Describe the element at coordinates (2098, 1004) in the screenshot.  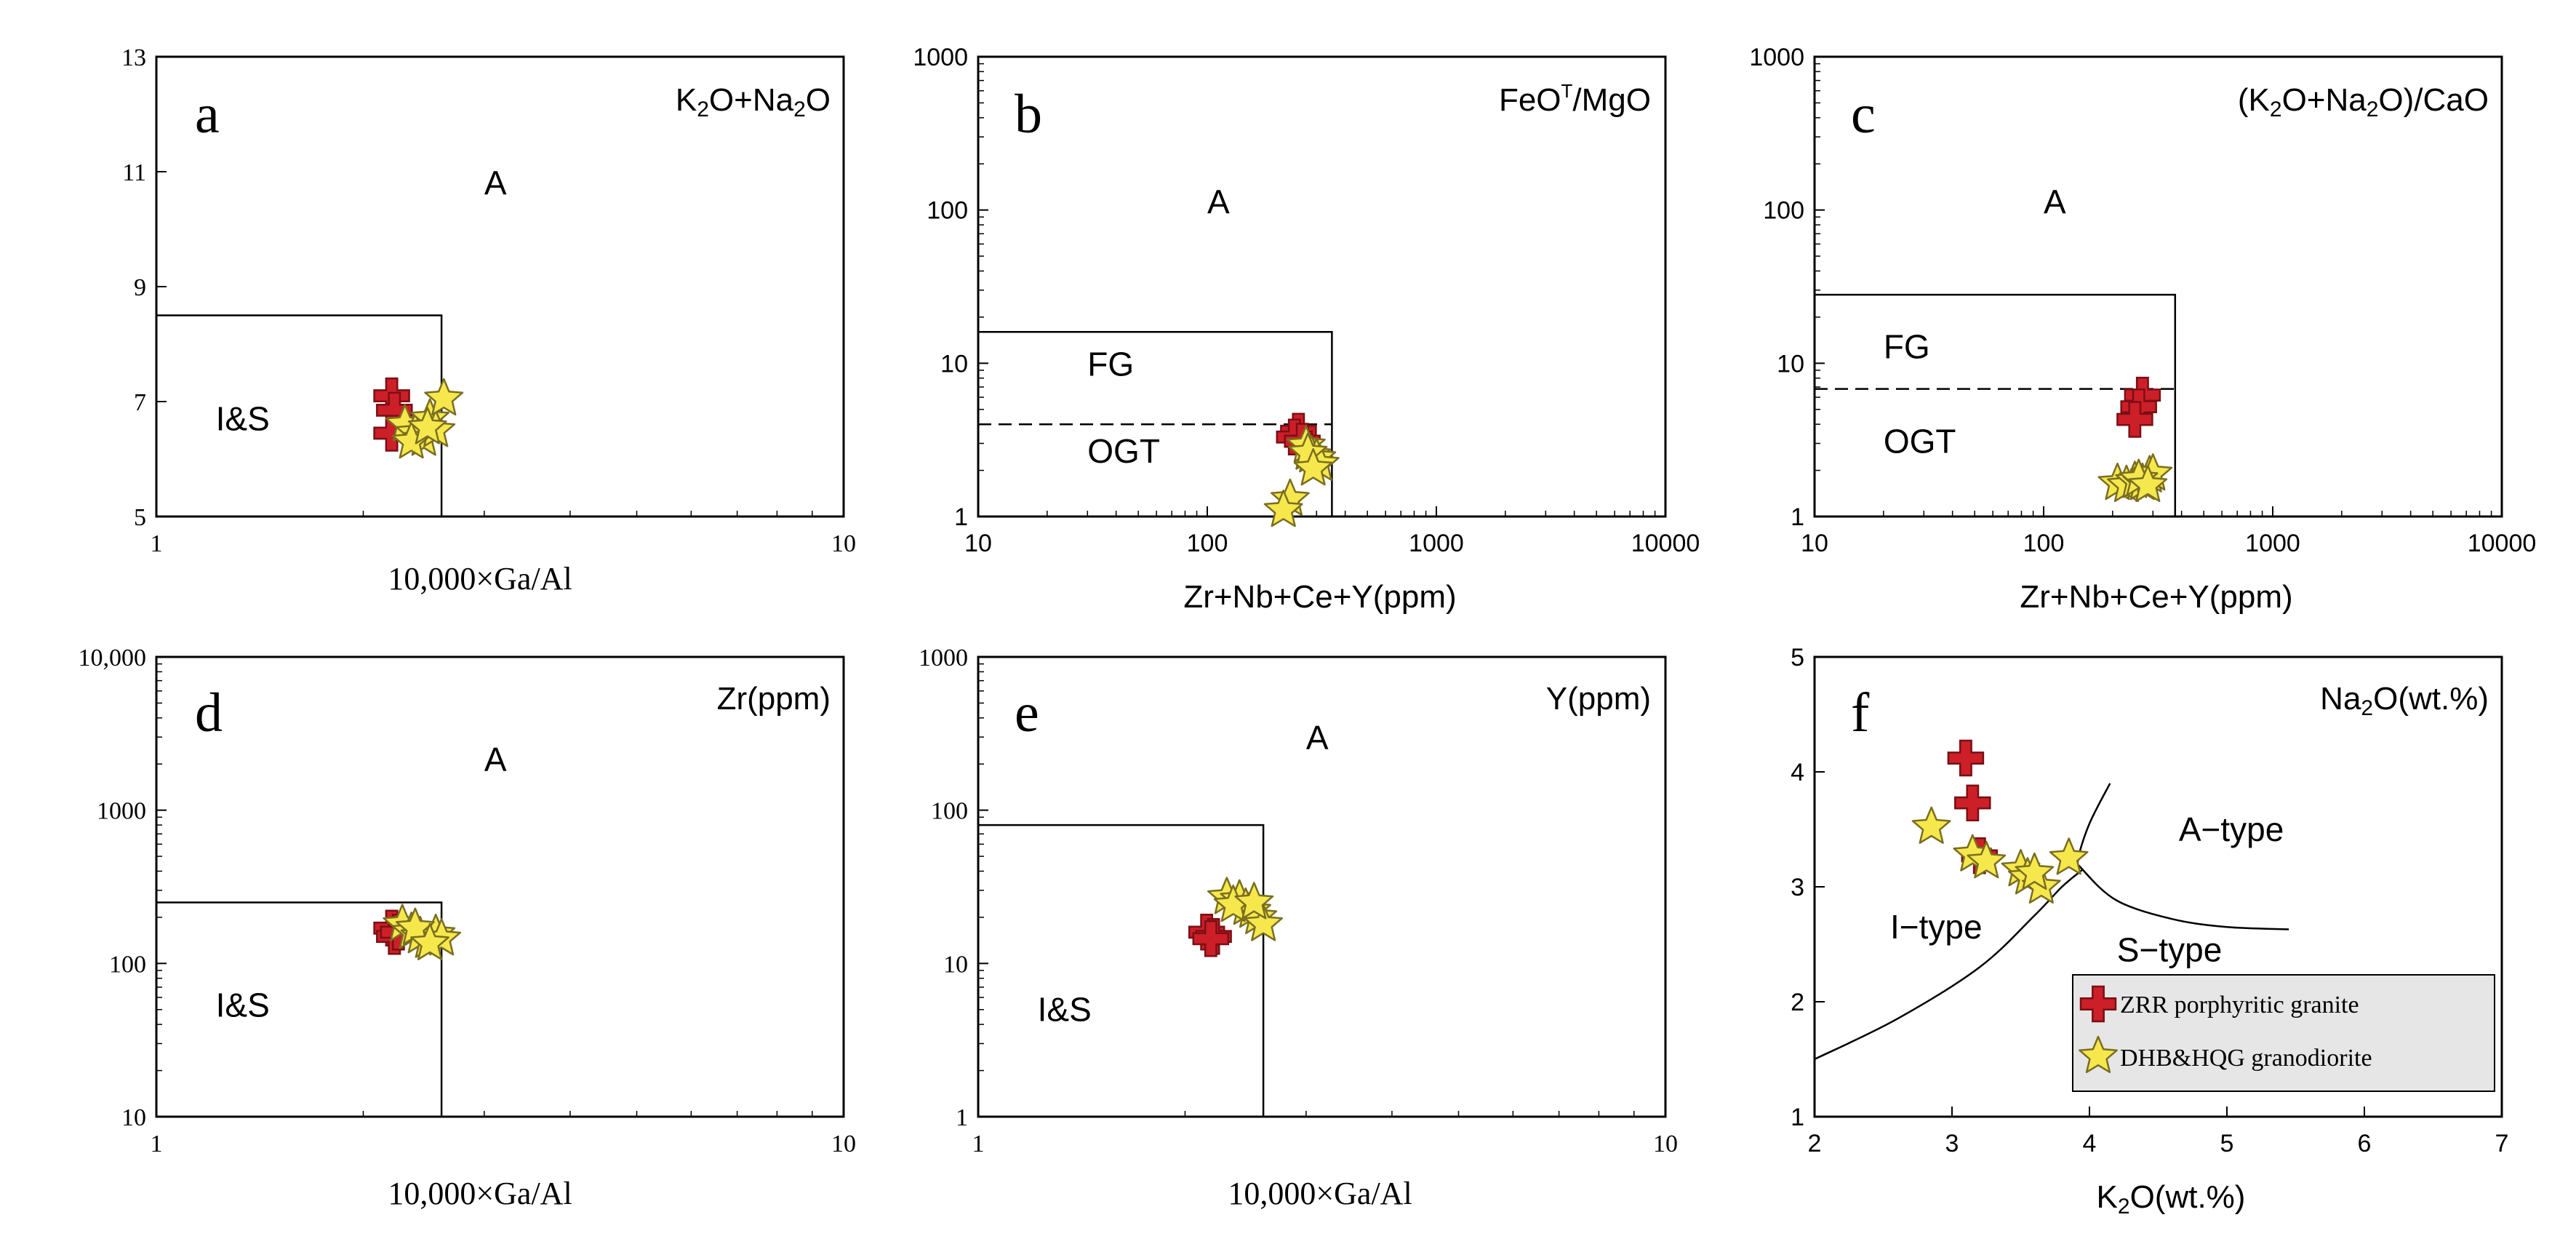
I see `red-cross-icon` at that location.